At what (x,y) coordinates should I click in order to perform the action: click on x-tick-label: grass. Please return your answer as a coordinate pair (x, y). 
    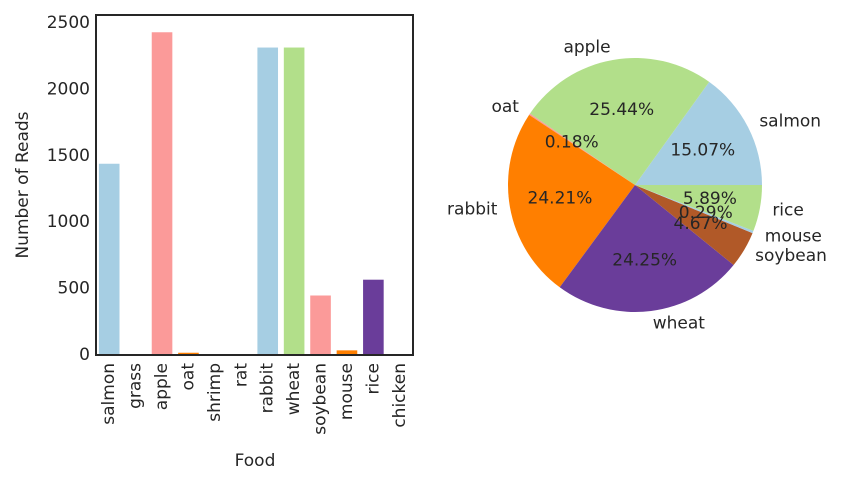
    Looking at the image, I should click on (136, 386).